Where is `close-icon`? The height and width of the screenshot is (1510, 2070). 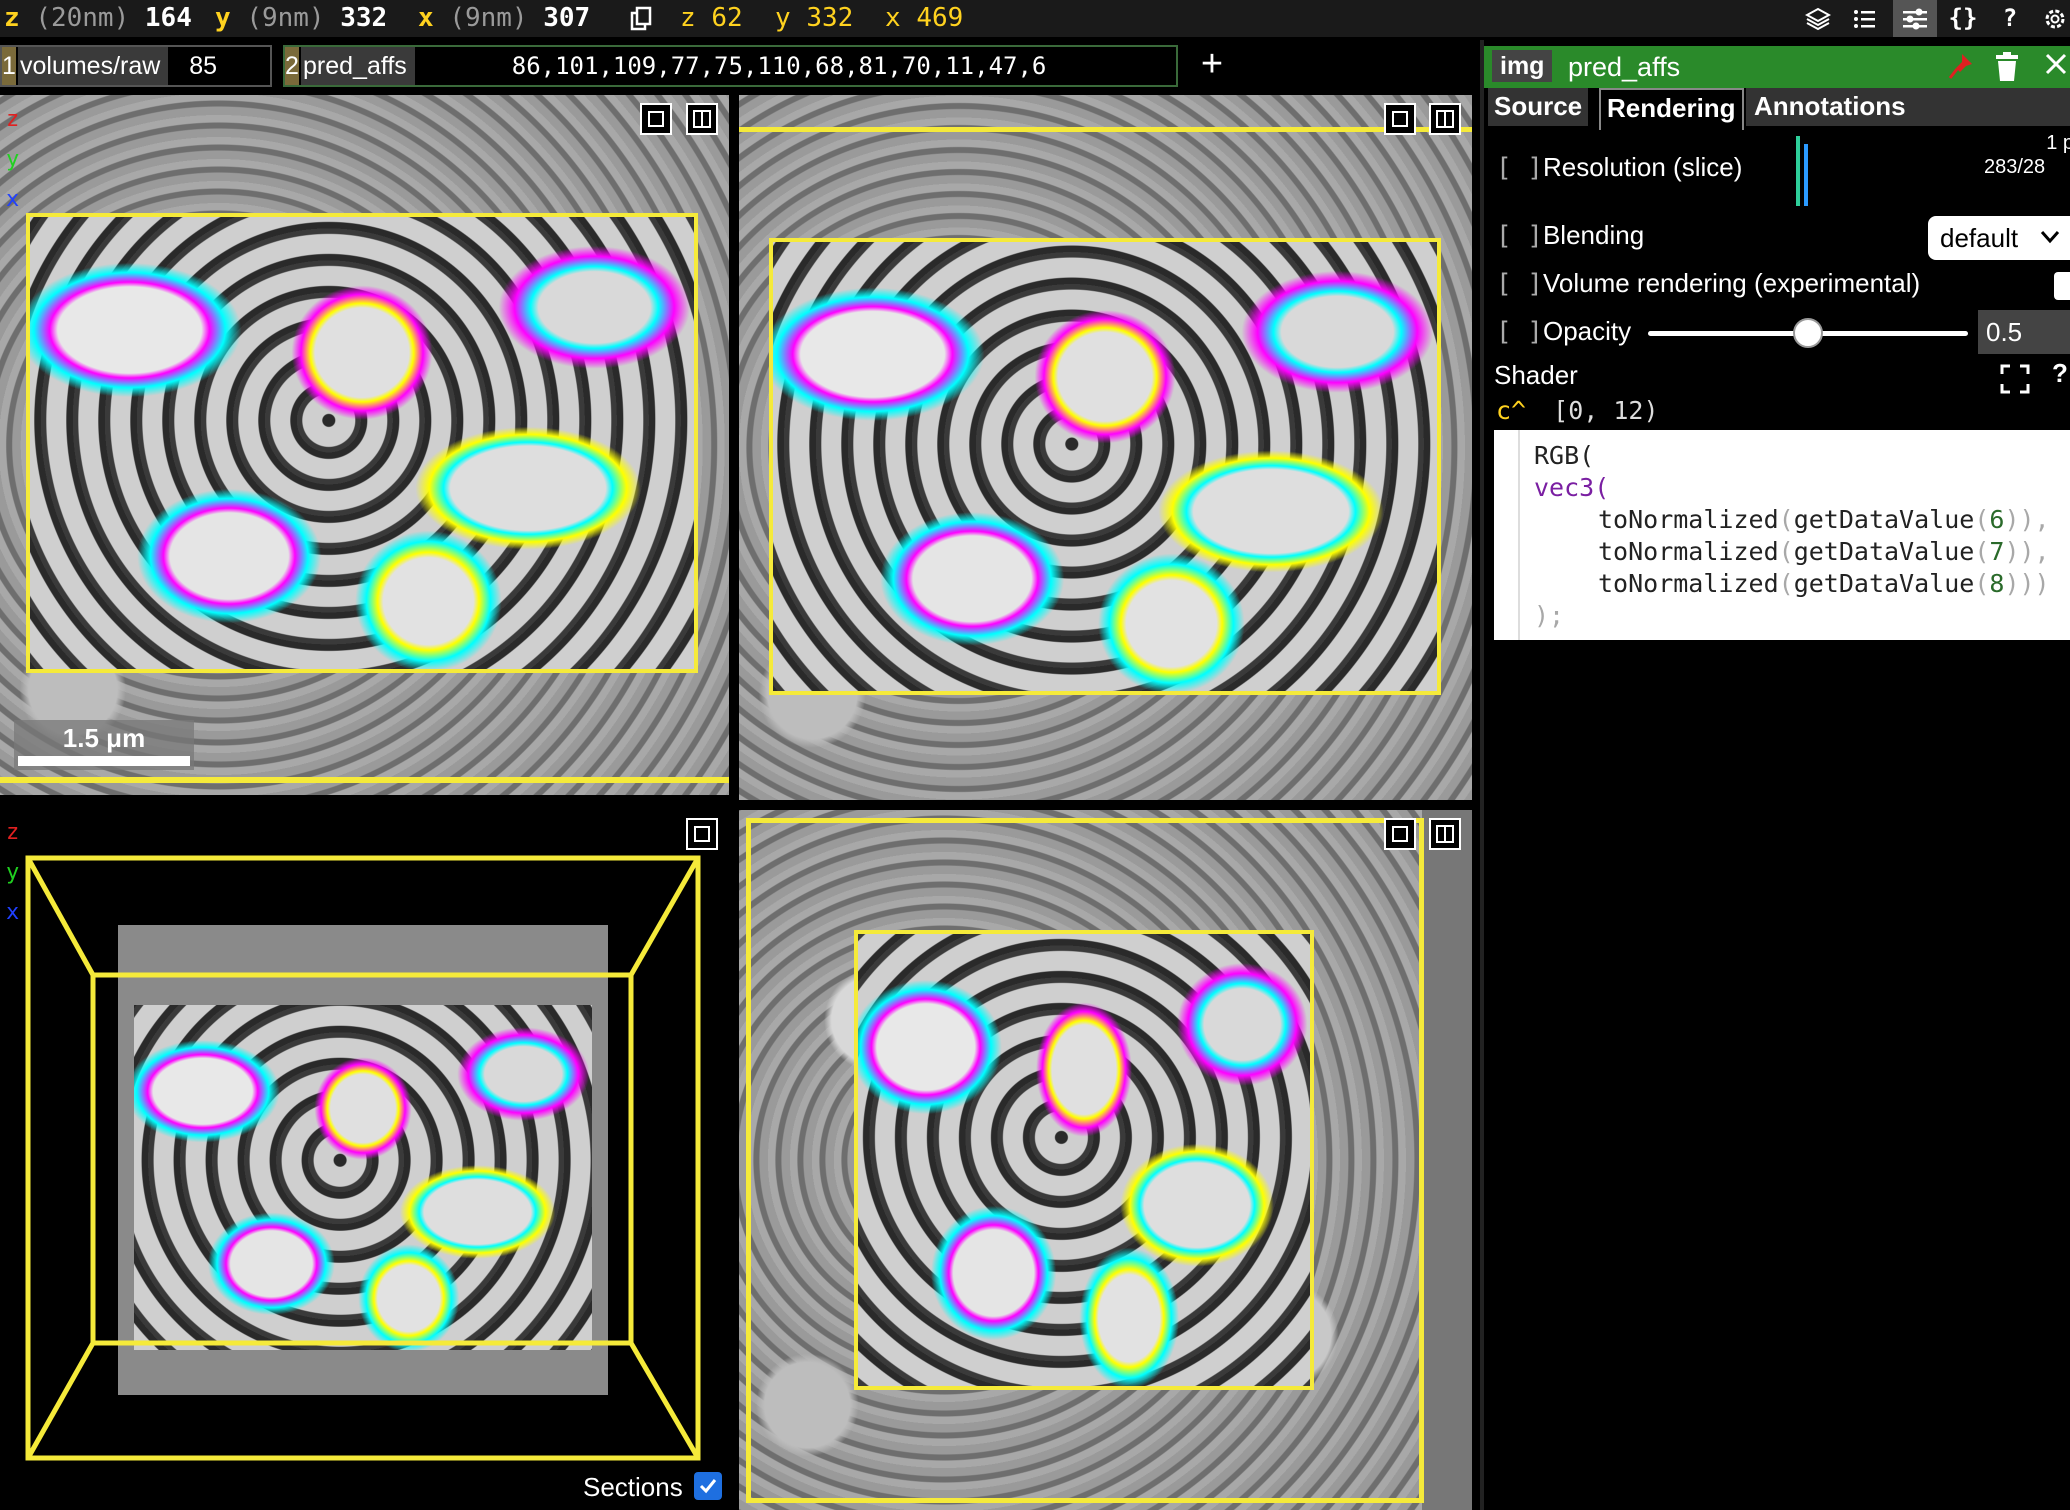 close-icon is located at coordinates (2056, 66).